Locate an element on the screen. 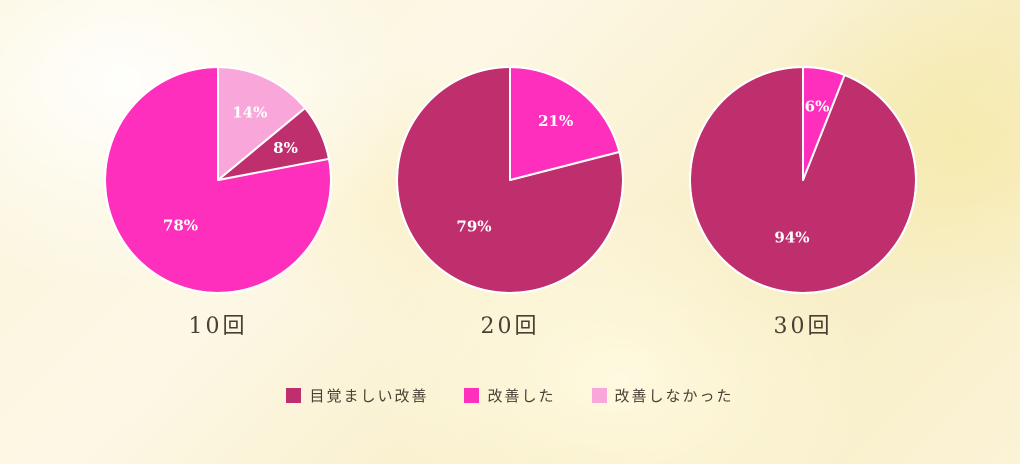 This screenshot has width=1020, height=464. legend: 目覚ましい改善 改善した 改善しなかった is located at coordinates (510, 395).